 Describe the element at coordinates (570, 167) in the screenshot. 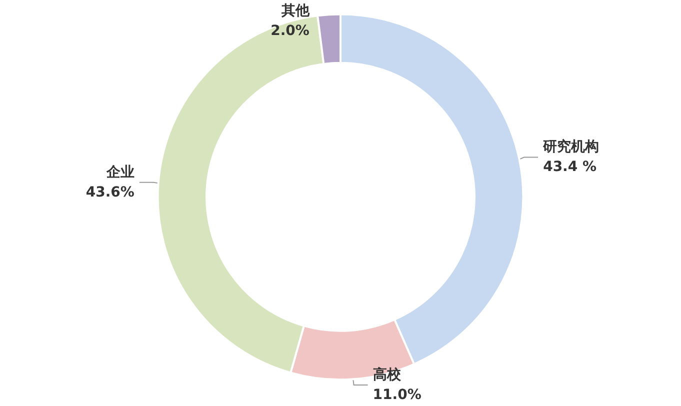

I see `data-label: 43.4 %` at that location.